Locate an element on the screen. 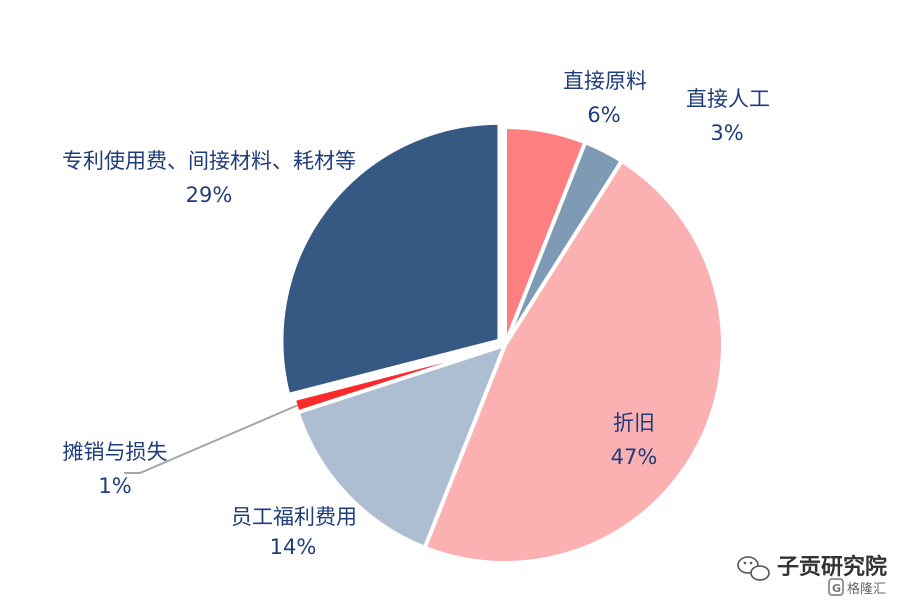  slice-pct-depreciation: 47% is located at coordinates (634, 457).